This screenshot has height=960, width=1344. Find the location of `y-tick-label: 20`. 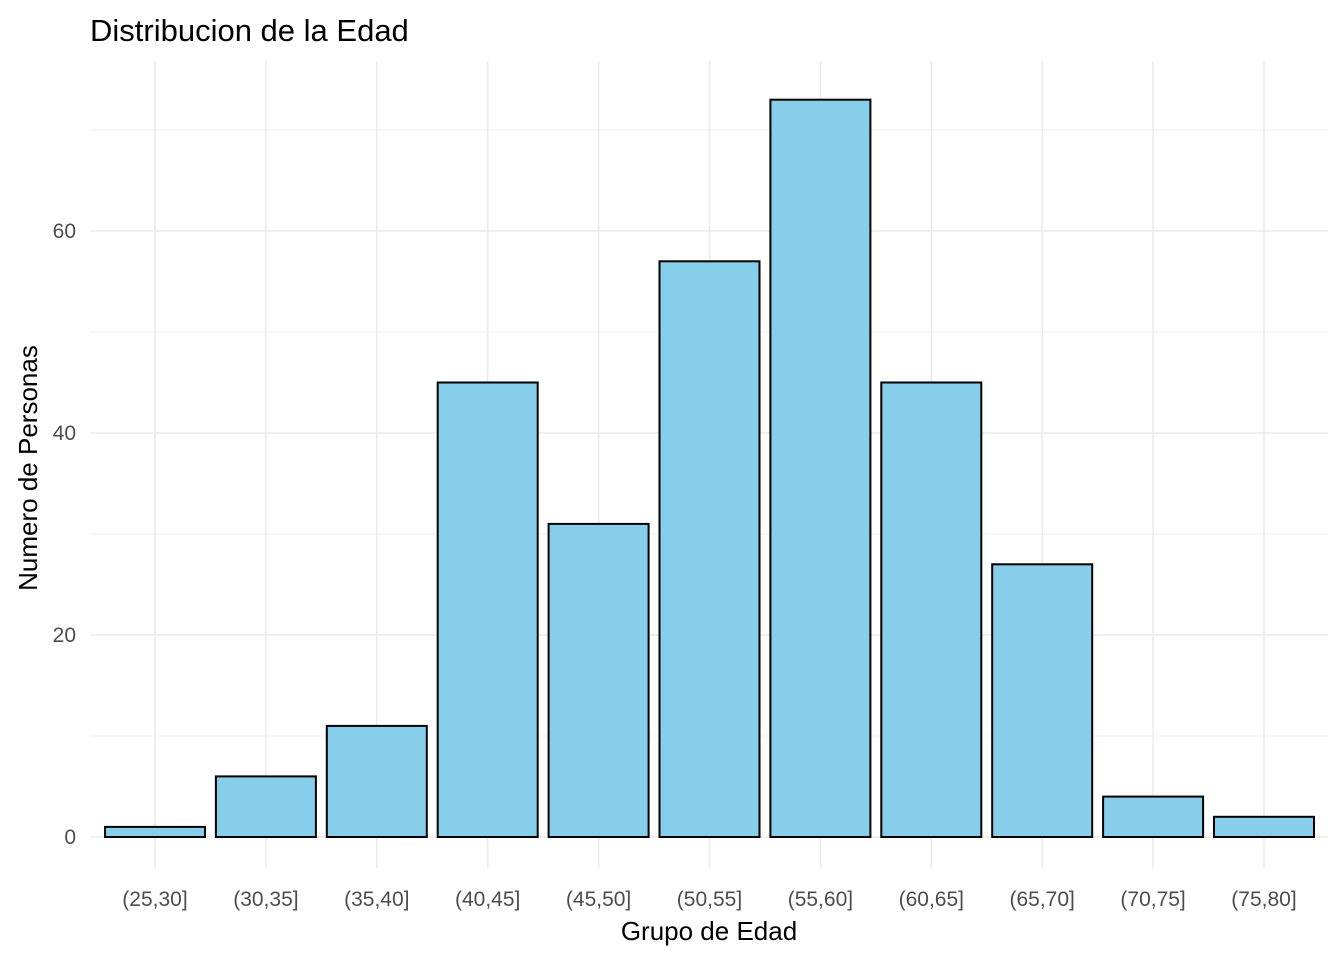

y-tick-label: 20 is located at coordinates (64, 635).